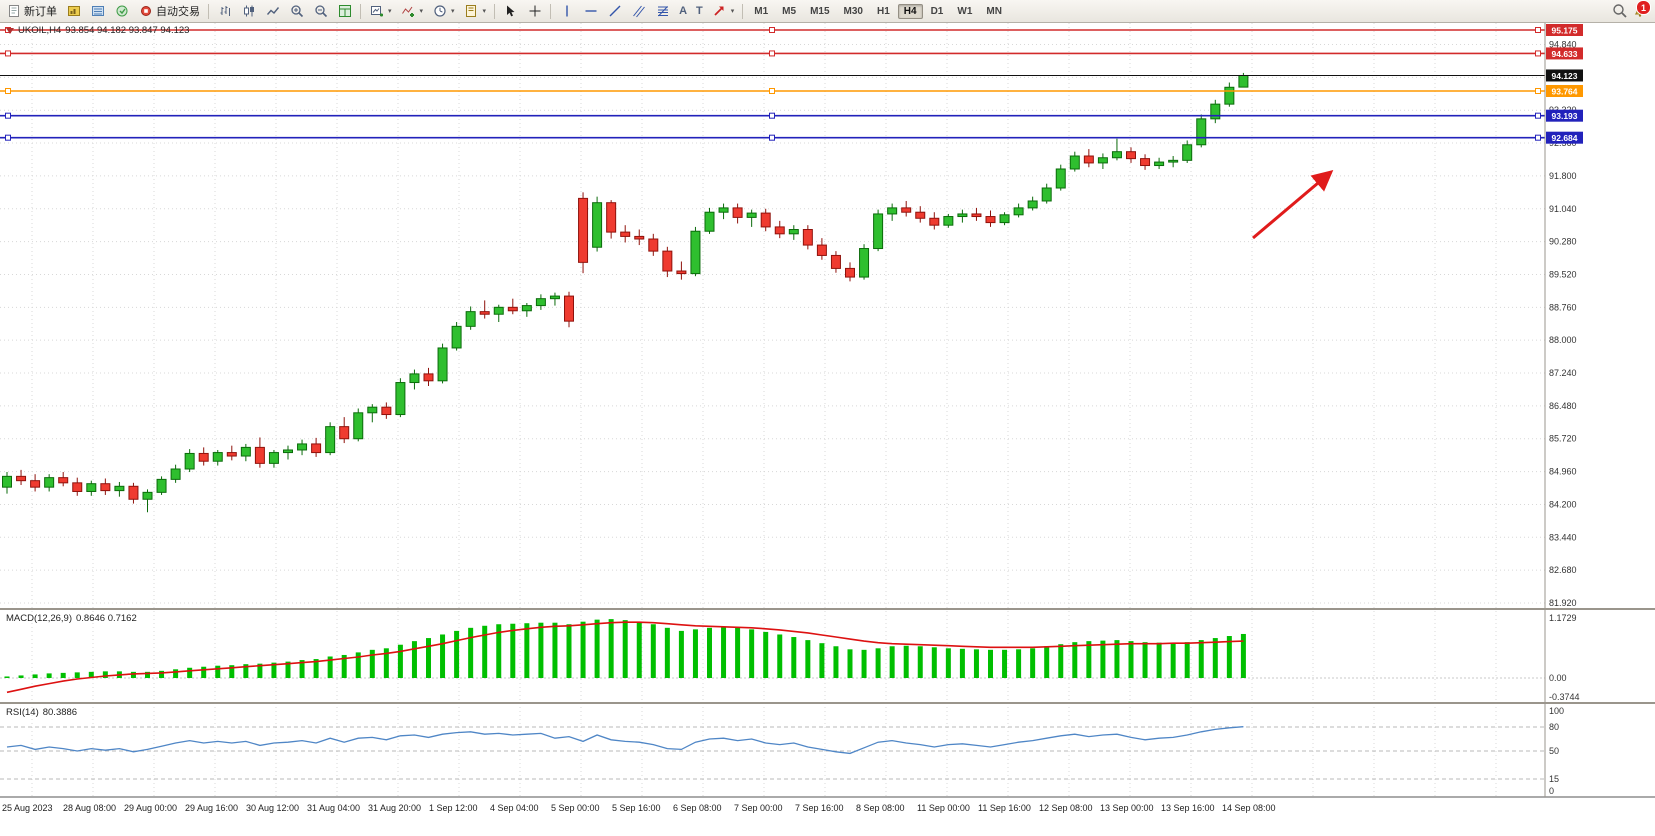 This screenshot has height=836, width=1655. I want to click on timeframe-button-m1: M1, so click(761, 11).